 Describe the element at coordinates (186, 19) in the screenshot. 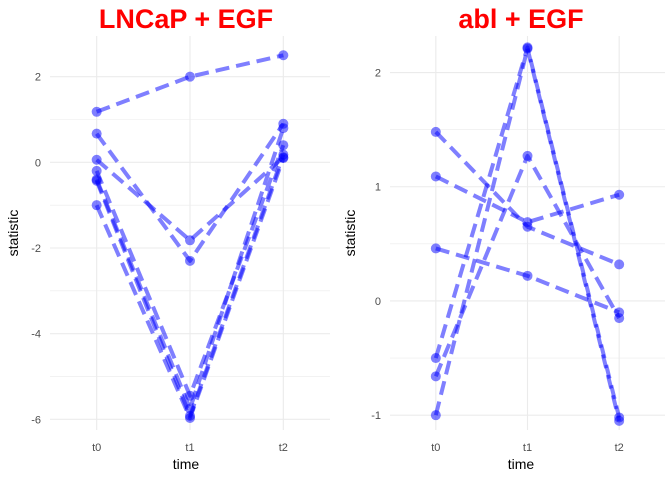

I see `chart-title: LNCaP + EGF` at that location.